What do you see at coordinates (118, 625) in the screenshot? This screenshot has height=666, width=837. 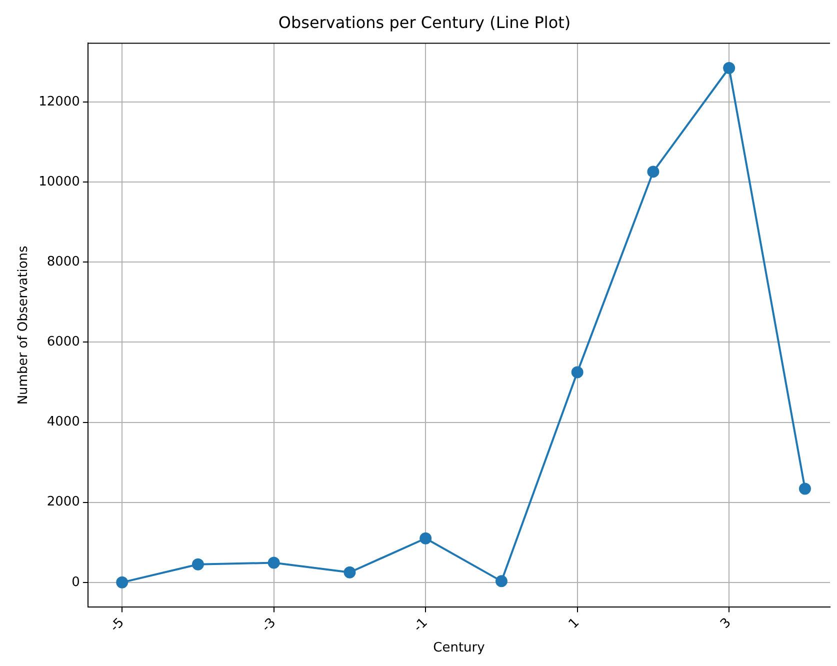 I see `x-tick-label: -5` at bounding box center [118, 625].